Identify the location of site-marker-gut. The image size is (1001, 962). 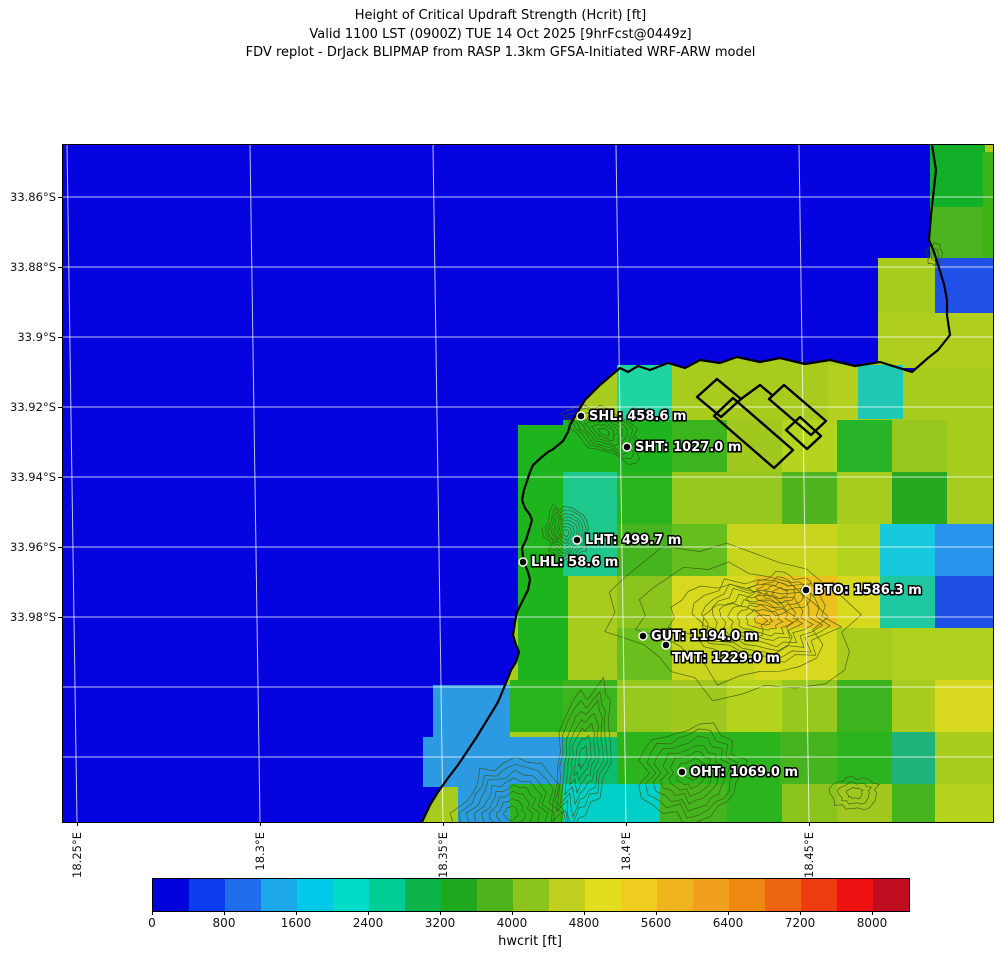
(643, 636).